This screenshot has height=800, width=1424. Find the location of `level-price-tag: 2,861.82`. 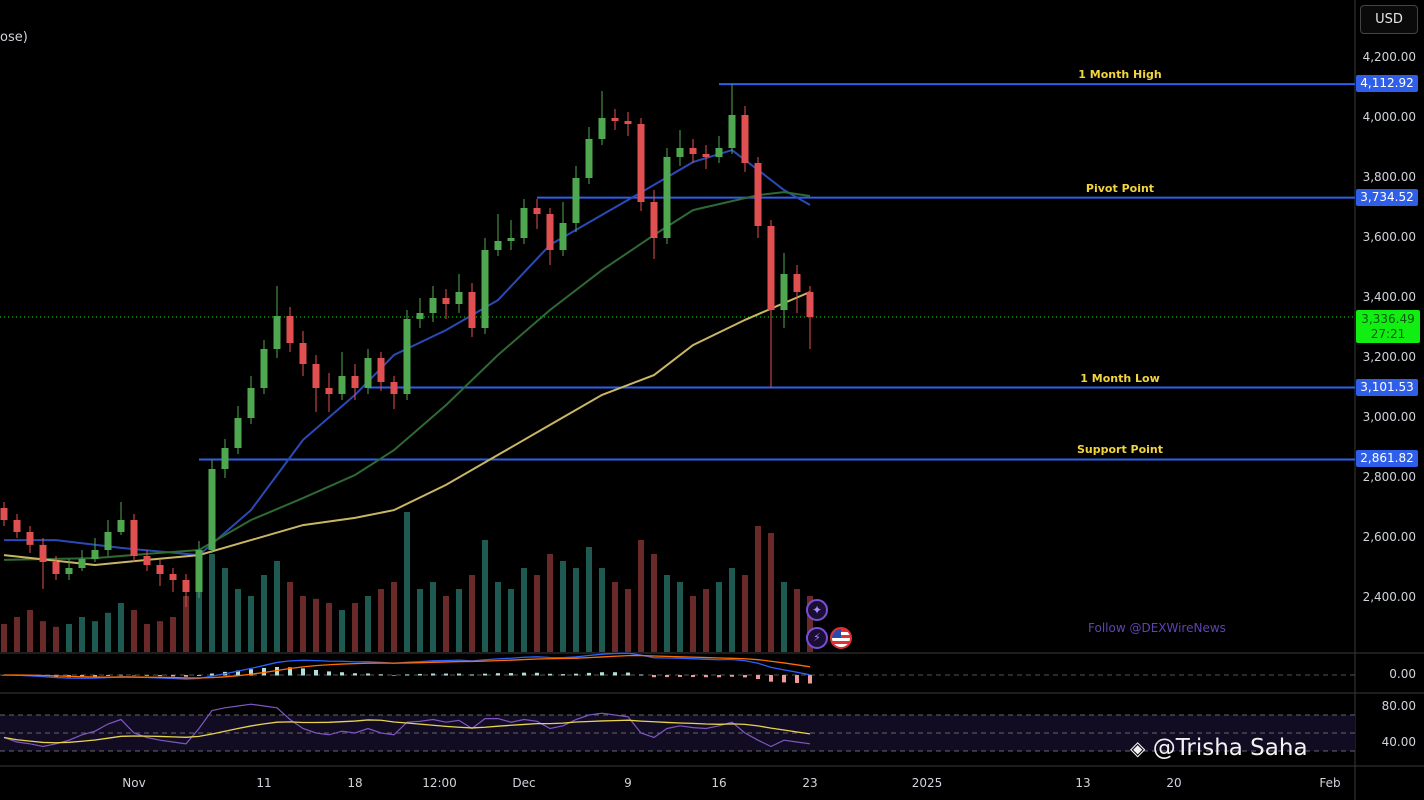

level-price-tag: 2,861.82 is located at coordinates (1387, 459).